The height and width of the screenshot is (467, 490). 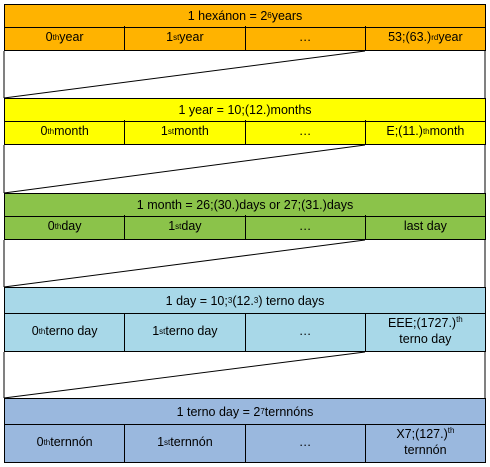 I want to click on title-text: (12., so click(x=243, y=300).